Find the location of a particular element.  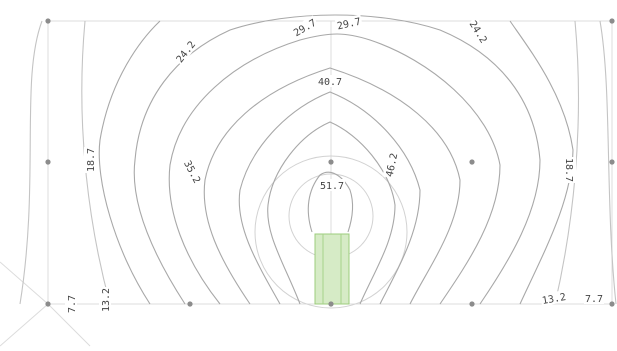

contour-label-40-7: 40.7 is located at coordinates (330, 82).